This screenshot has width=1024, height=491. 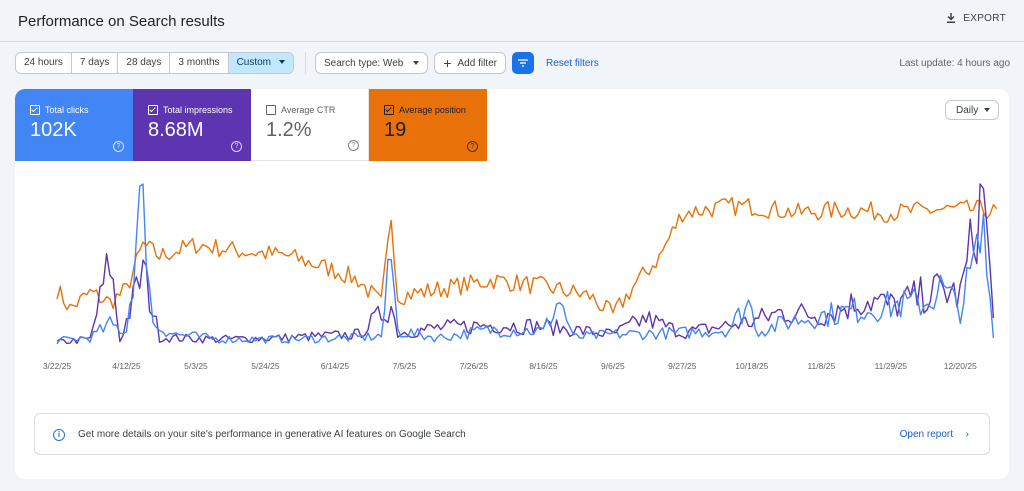 I want to click on add-filter-label: Add filter, so click(x=477, y=63).